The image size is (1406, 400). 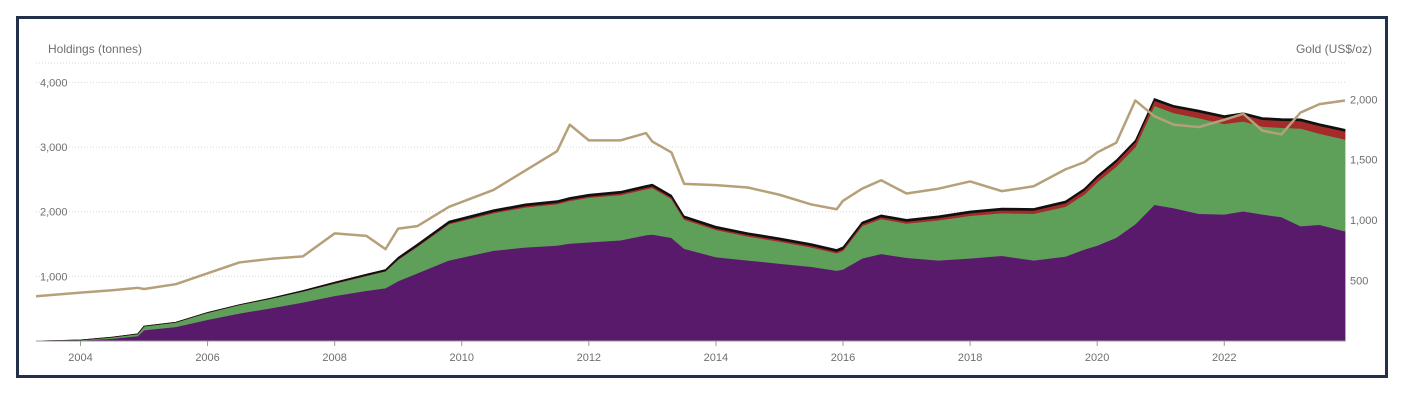 What do you see at coordinates (843, 358) in the screenshot?
I see `x-tick-label: 2016` at bounding box center [843, 358].